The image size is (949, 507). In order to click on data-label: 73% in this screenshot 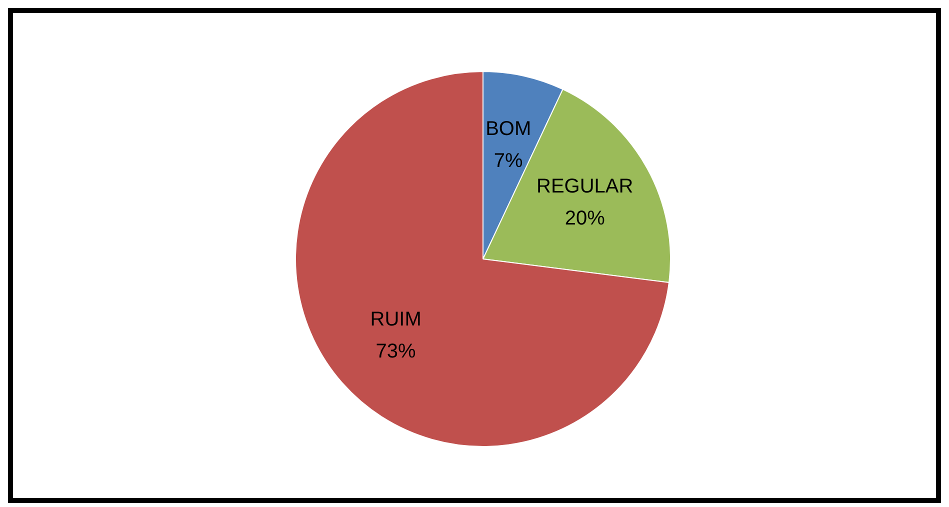, I will do `click(396, 351)`.